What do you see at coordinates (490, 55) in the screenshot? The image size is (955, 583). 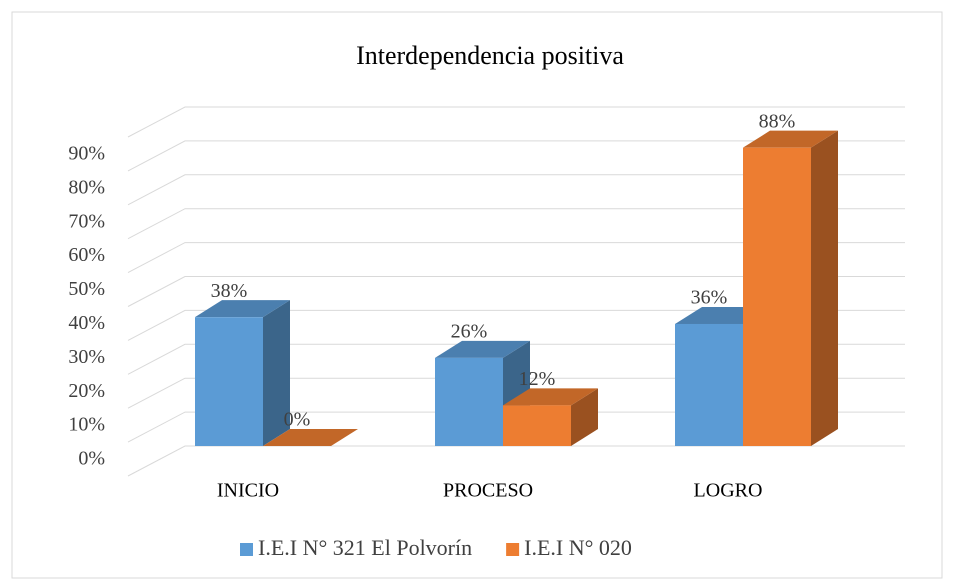 I see `chart-title: Interdependencia positiva` at bounding box center [490, 55].